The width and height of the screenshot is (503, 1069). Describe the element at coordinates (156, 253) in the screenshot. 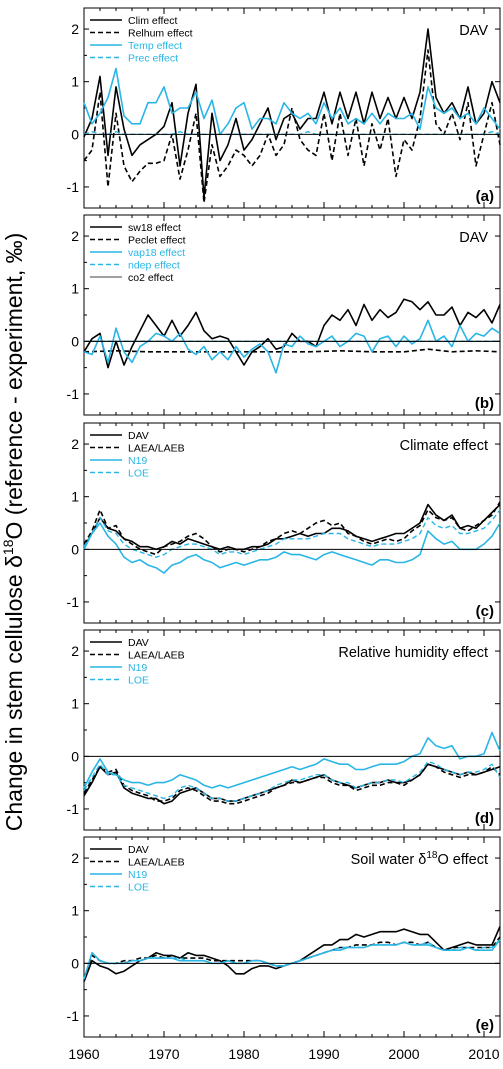

I see `legend-label: vap18 effect` at that location.